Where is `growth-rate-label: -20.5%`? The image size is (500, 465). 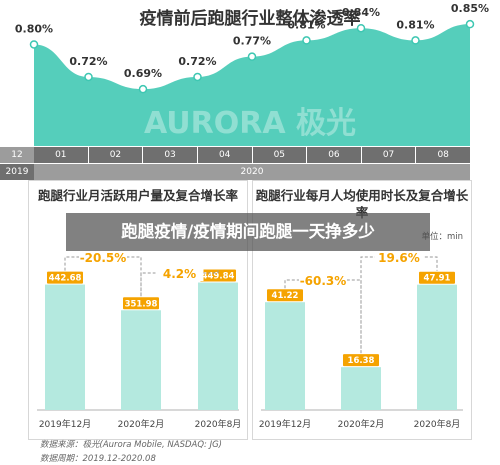 growth-rate-label: -20.5% is located at coordinates (103, 258).